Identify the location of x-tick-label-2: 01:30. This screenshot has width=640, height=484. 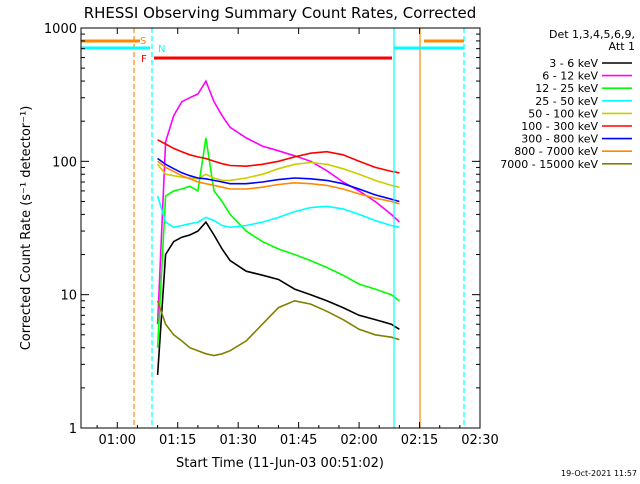
(237, 440).